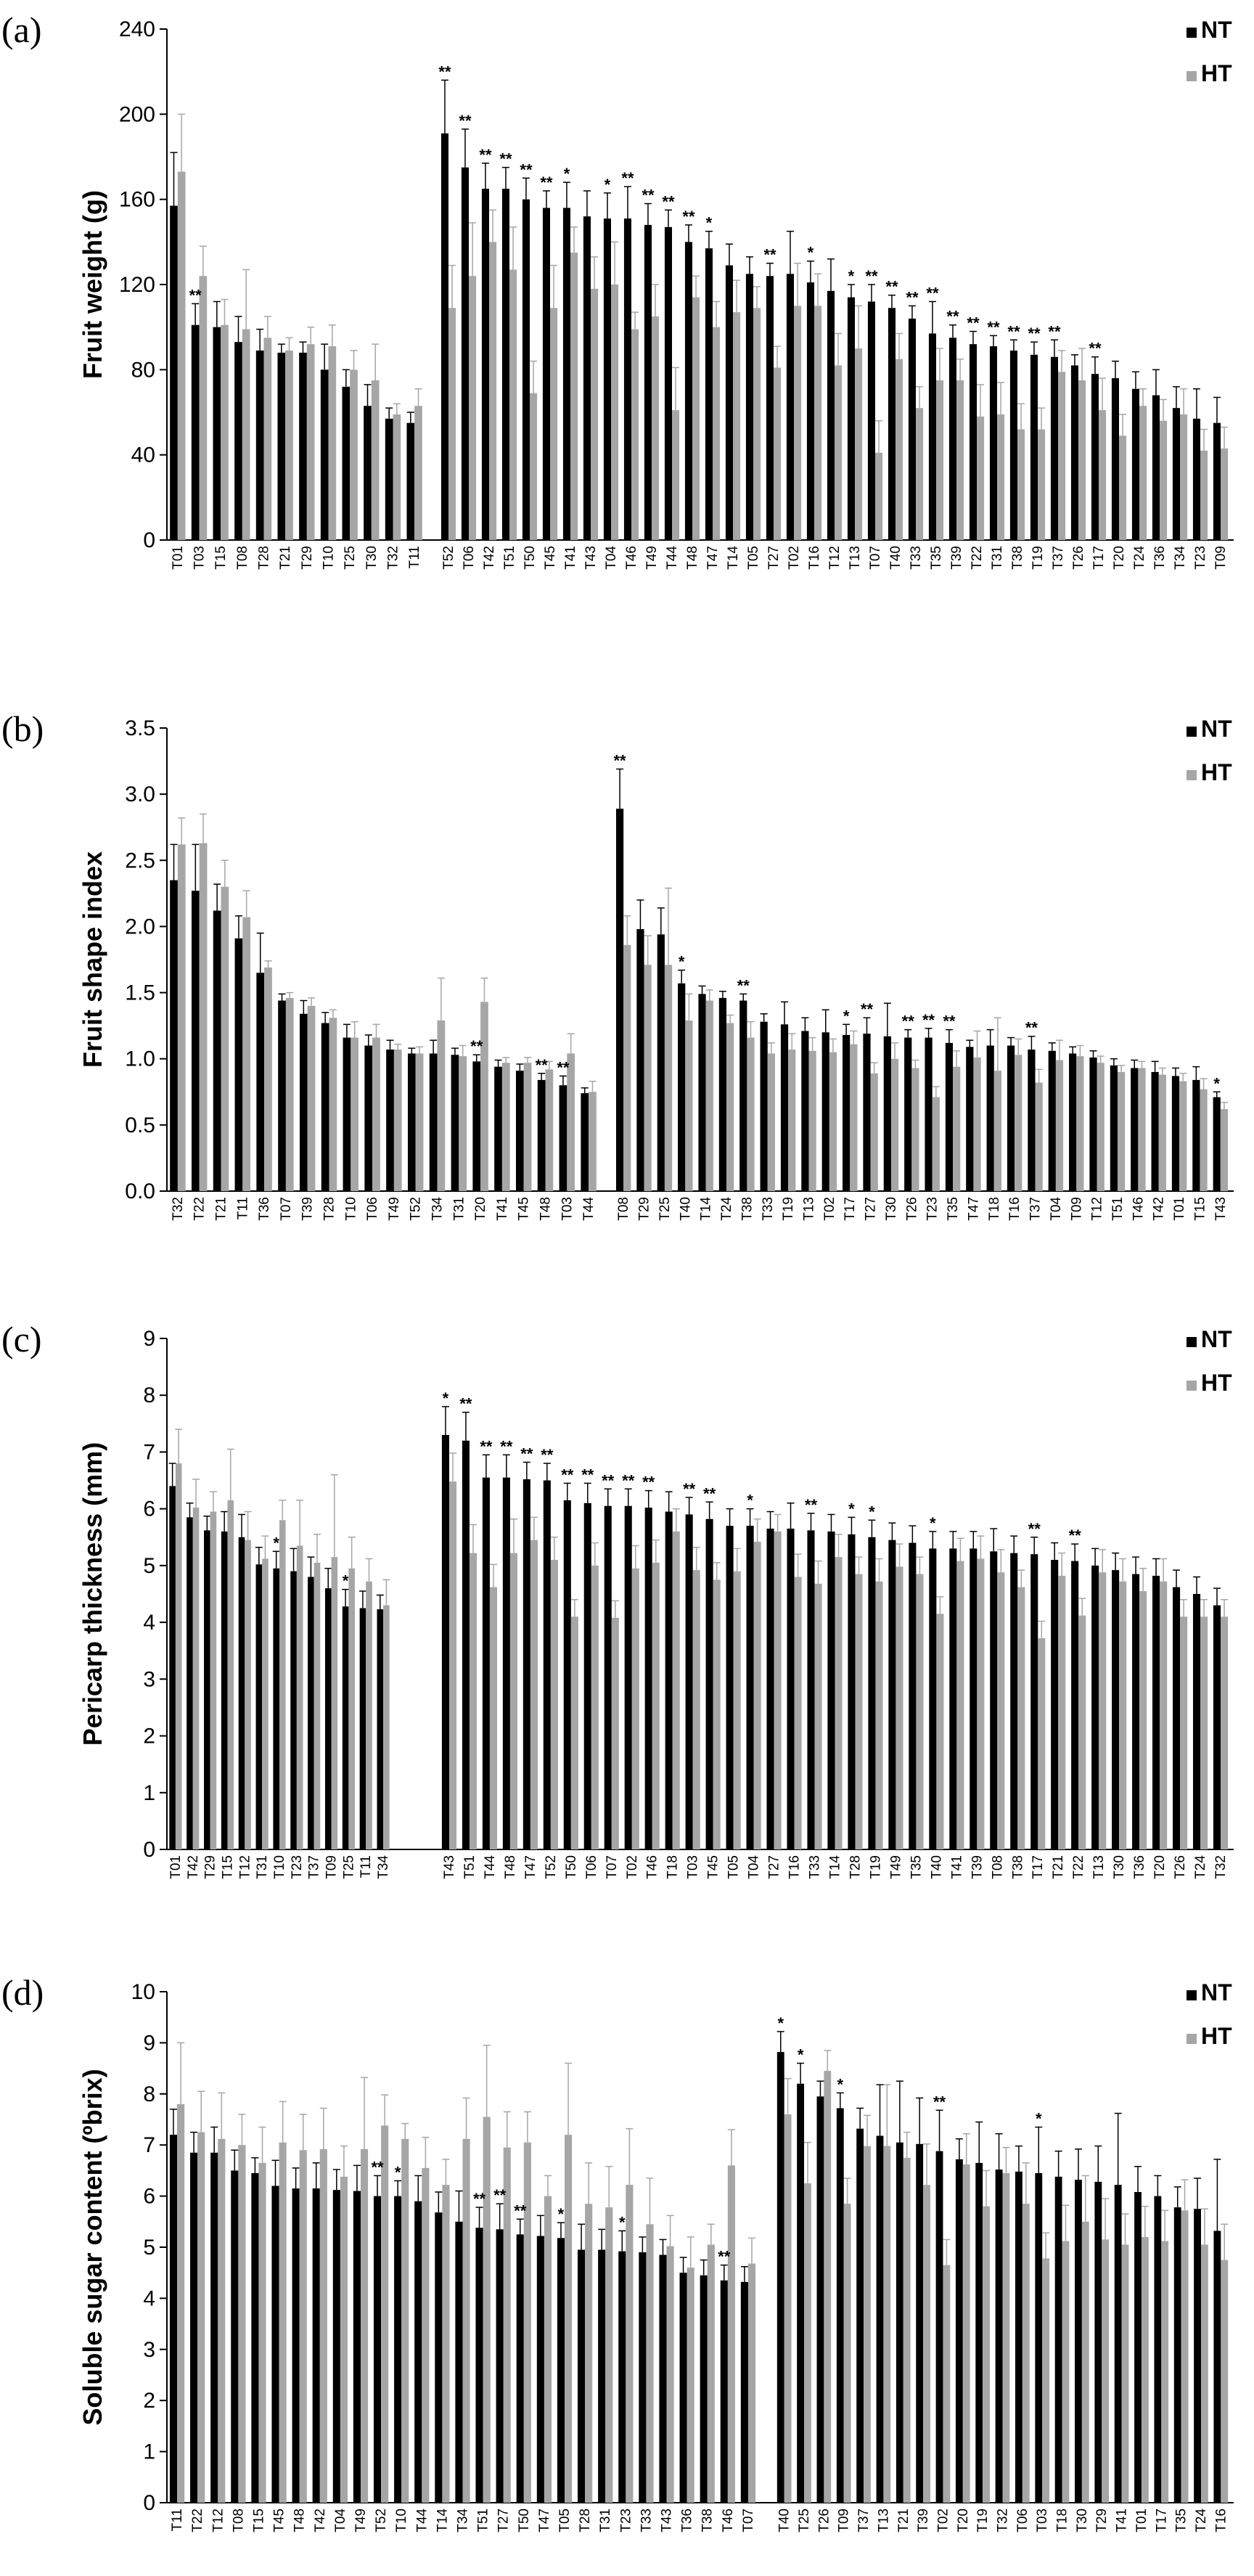 This screenshot has width=1254, height=2576. Describe the element at coordinates (140, 1125) in the screenshot. I see `y-tick-label: 0.5` at that location.